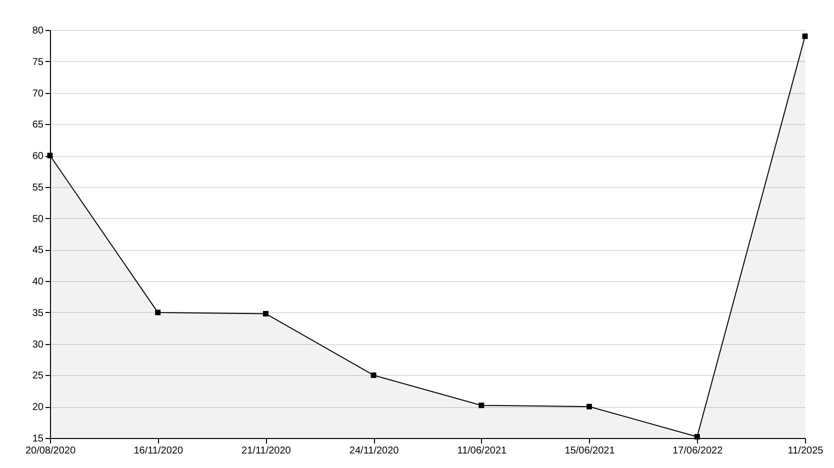 This screenshot has height=468, width=834. I want to click on x-tick-label: 11/06/2021, so click(482, 451).